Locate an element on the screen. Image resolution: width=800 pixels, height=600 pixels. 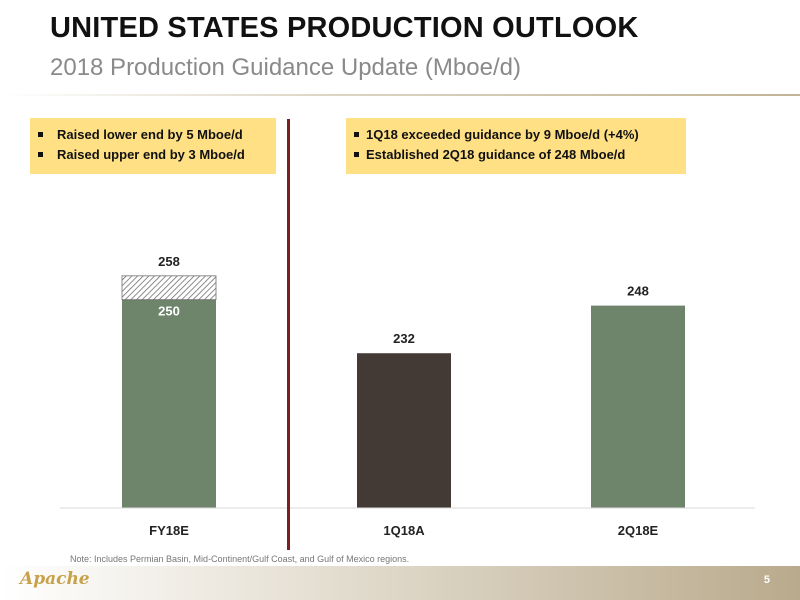
bar-fy18e is located at coordinates (169, 403).